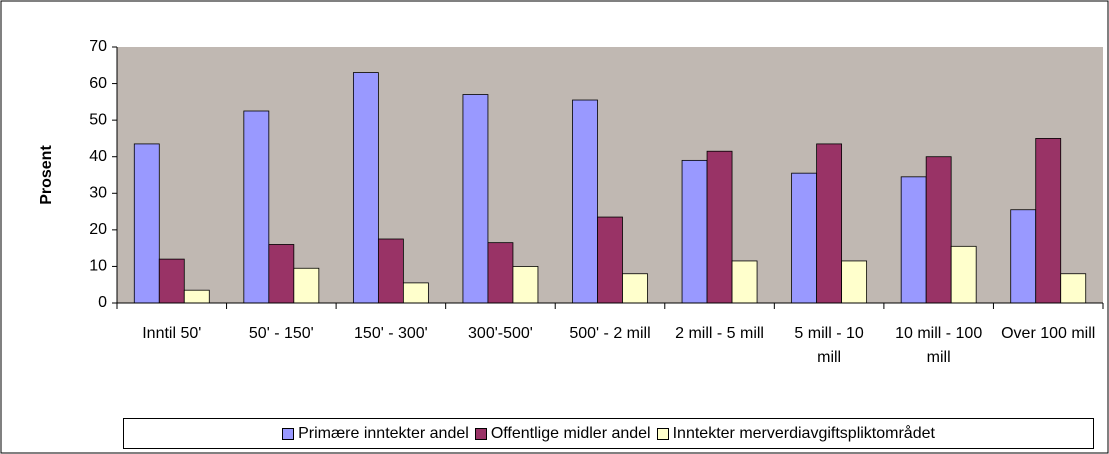 The height and width of the screenshot is (454, 1109). I want to click on legend-item: Inntekter merverdiavgiftspliktområdet, so click(795, 433).